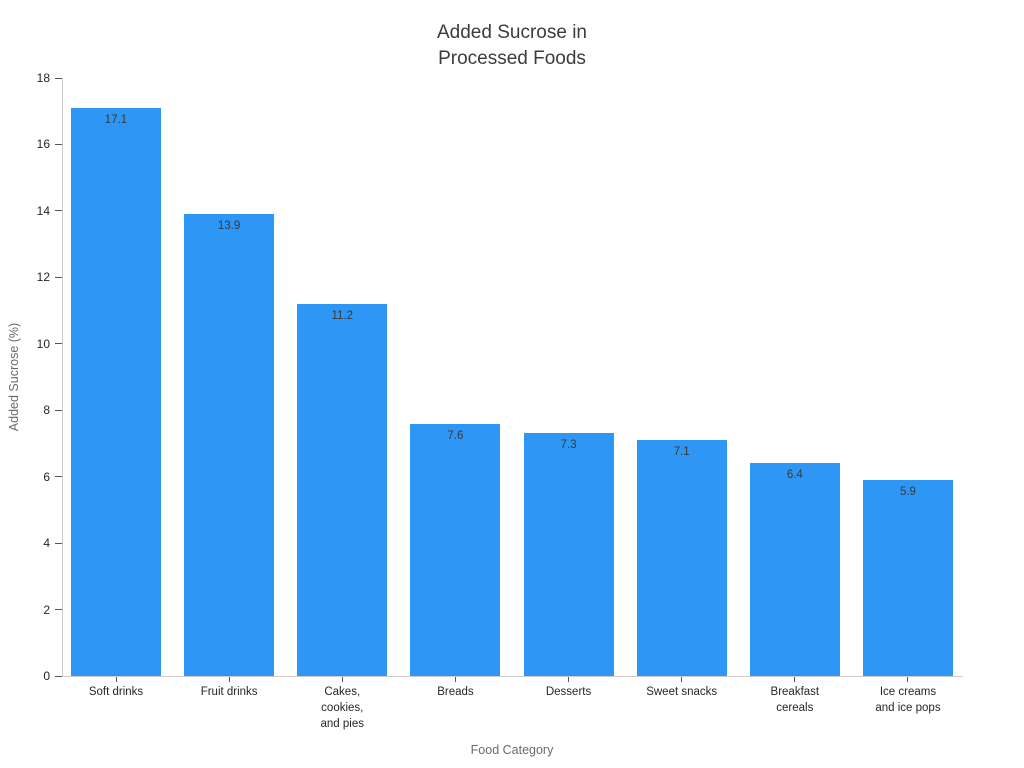 The width and height of the screenshot is (1024, 768). I want to click on x-axis-category-label: Soft drinks, so click(116, 692).